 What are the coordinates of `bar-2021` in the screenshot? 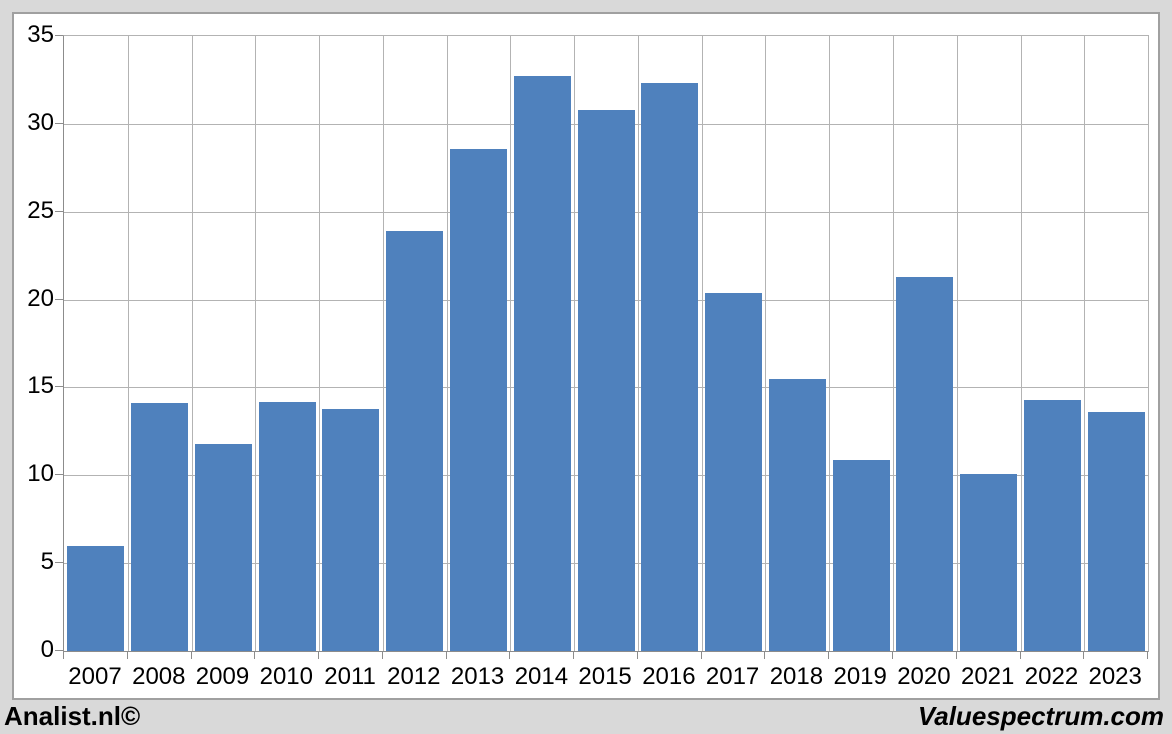 It's located at (989, 562).